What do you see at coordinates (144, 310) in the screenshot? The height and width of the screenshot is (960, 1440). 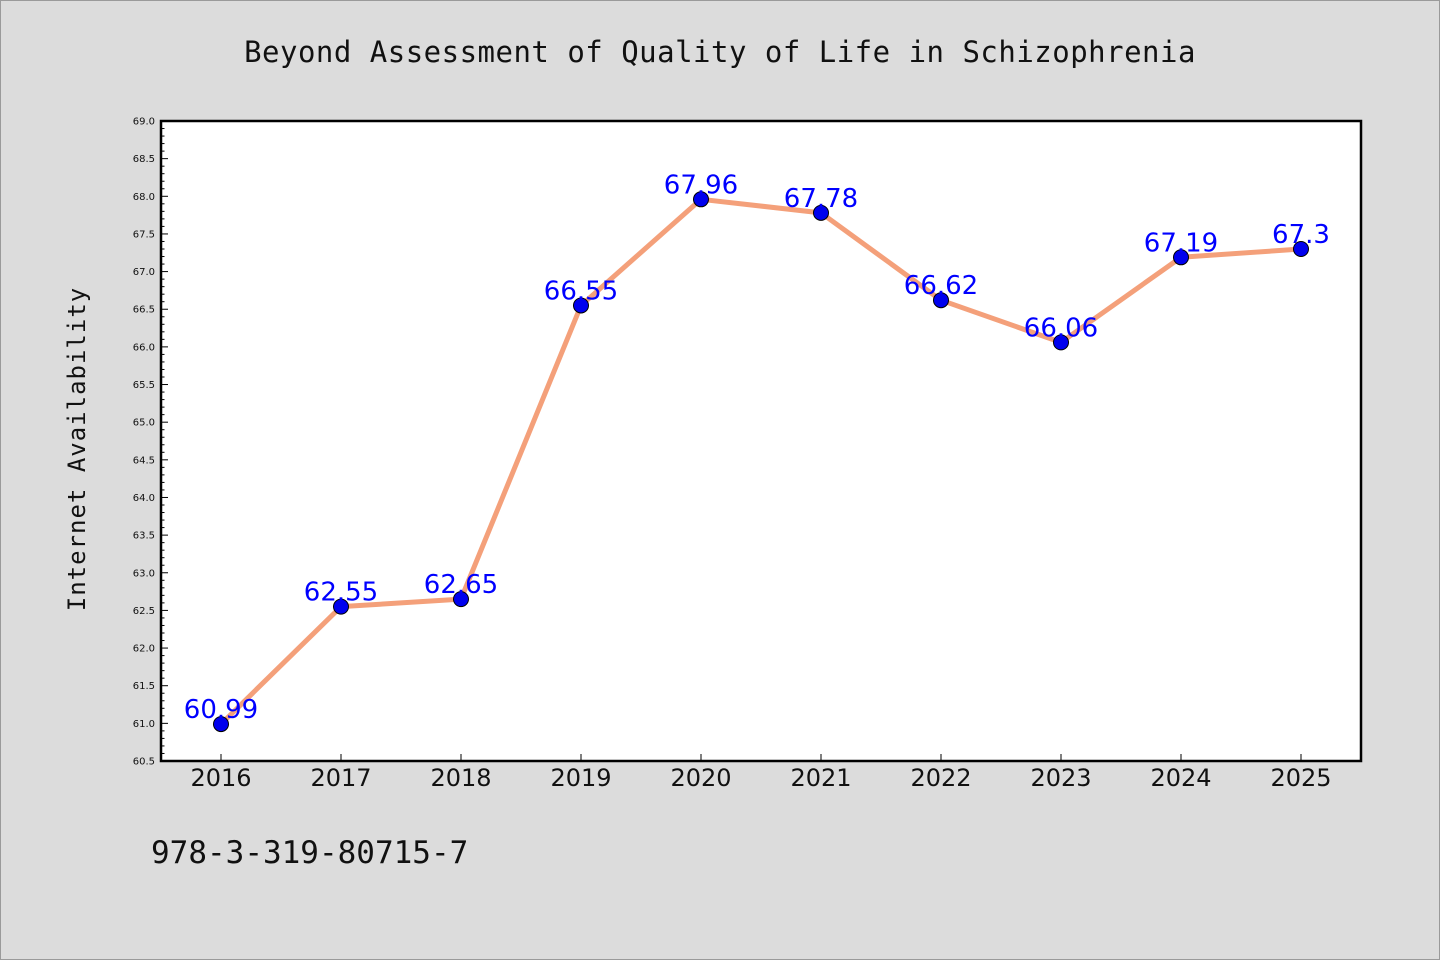 I see `y-tick-label: 66.5` at bounding box center [144, 310].